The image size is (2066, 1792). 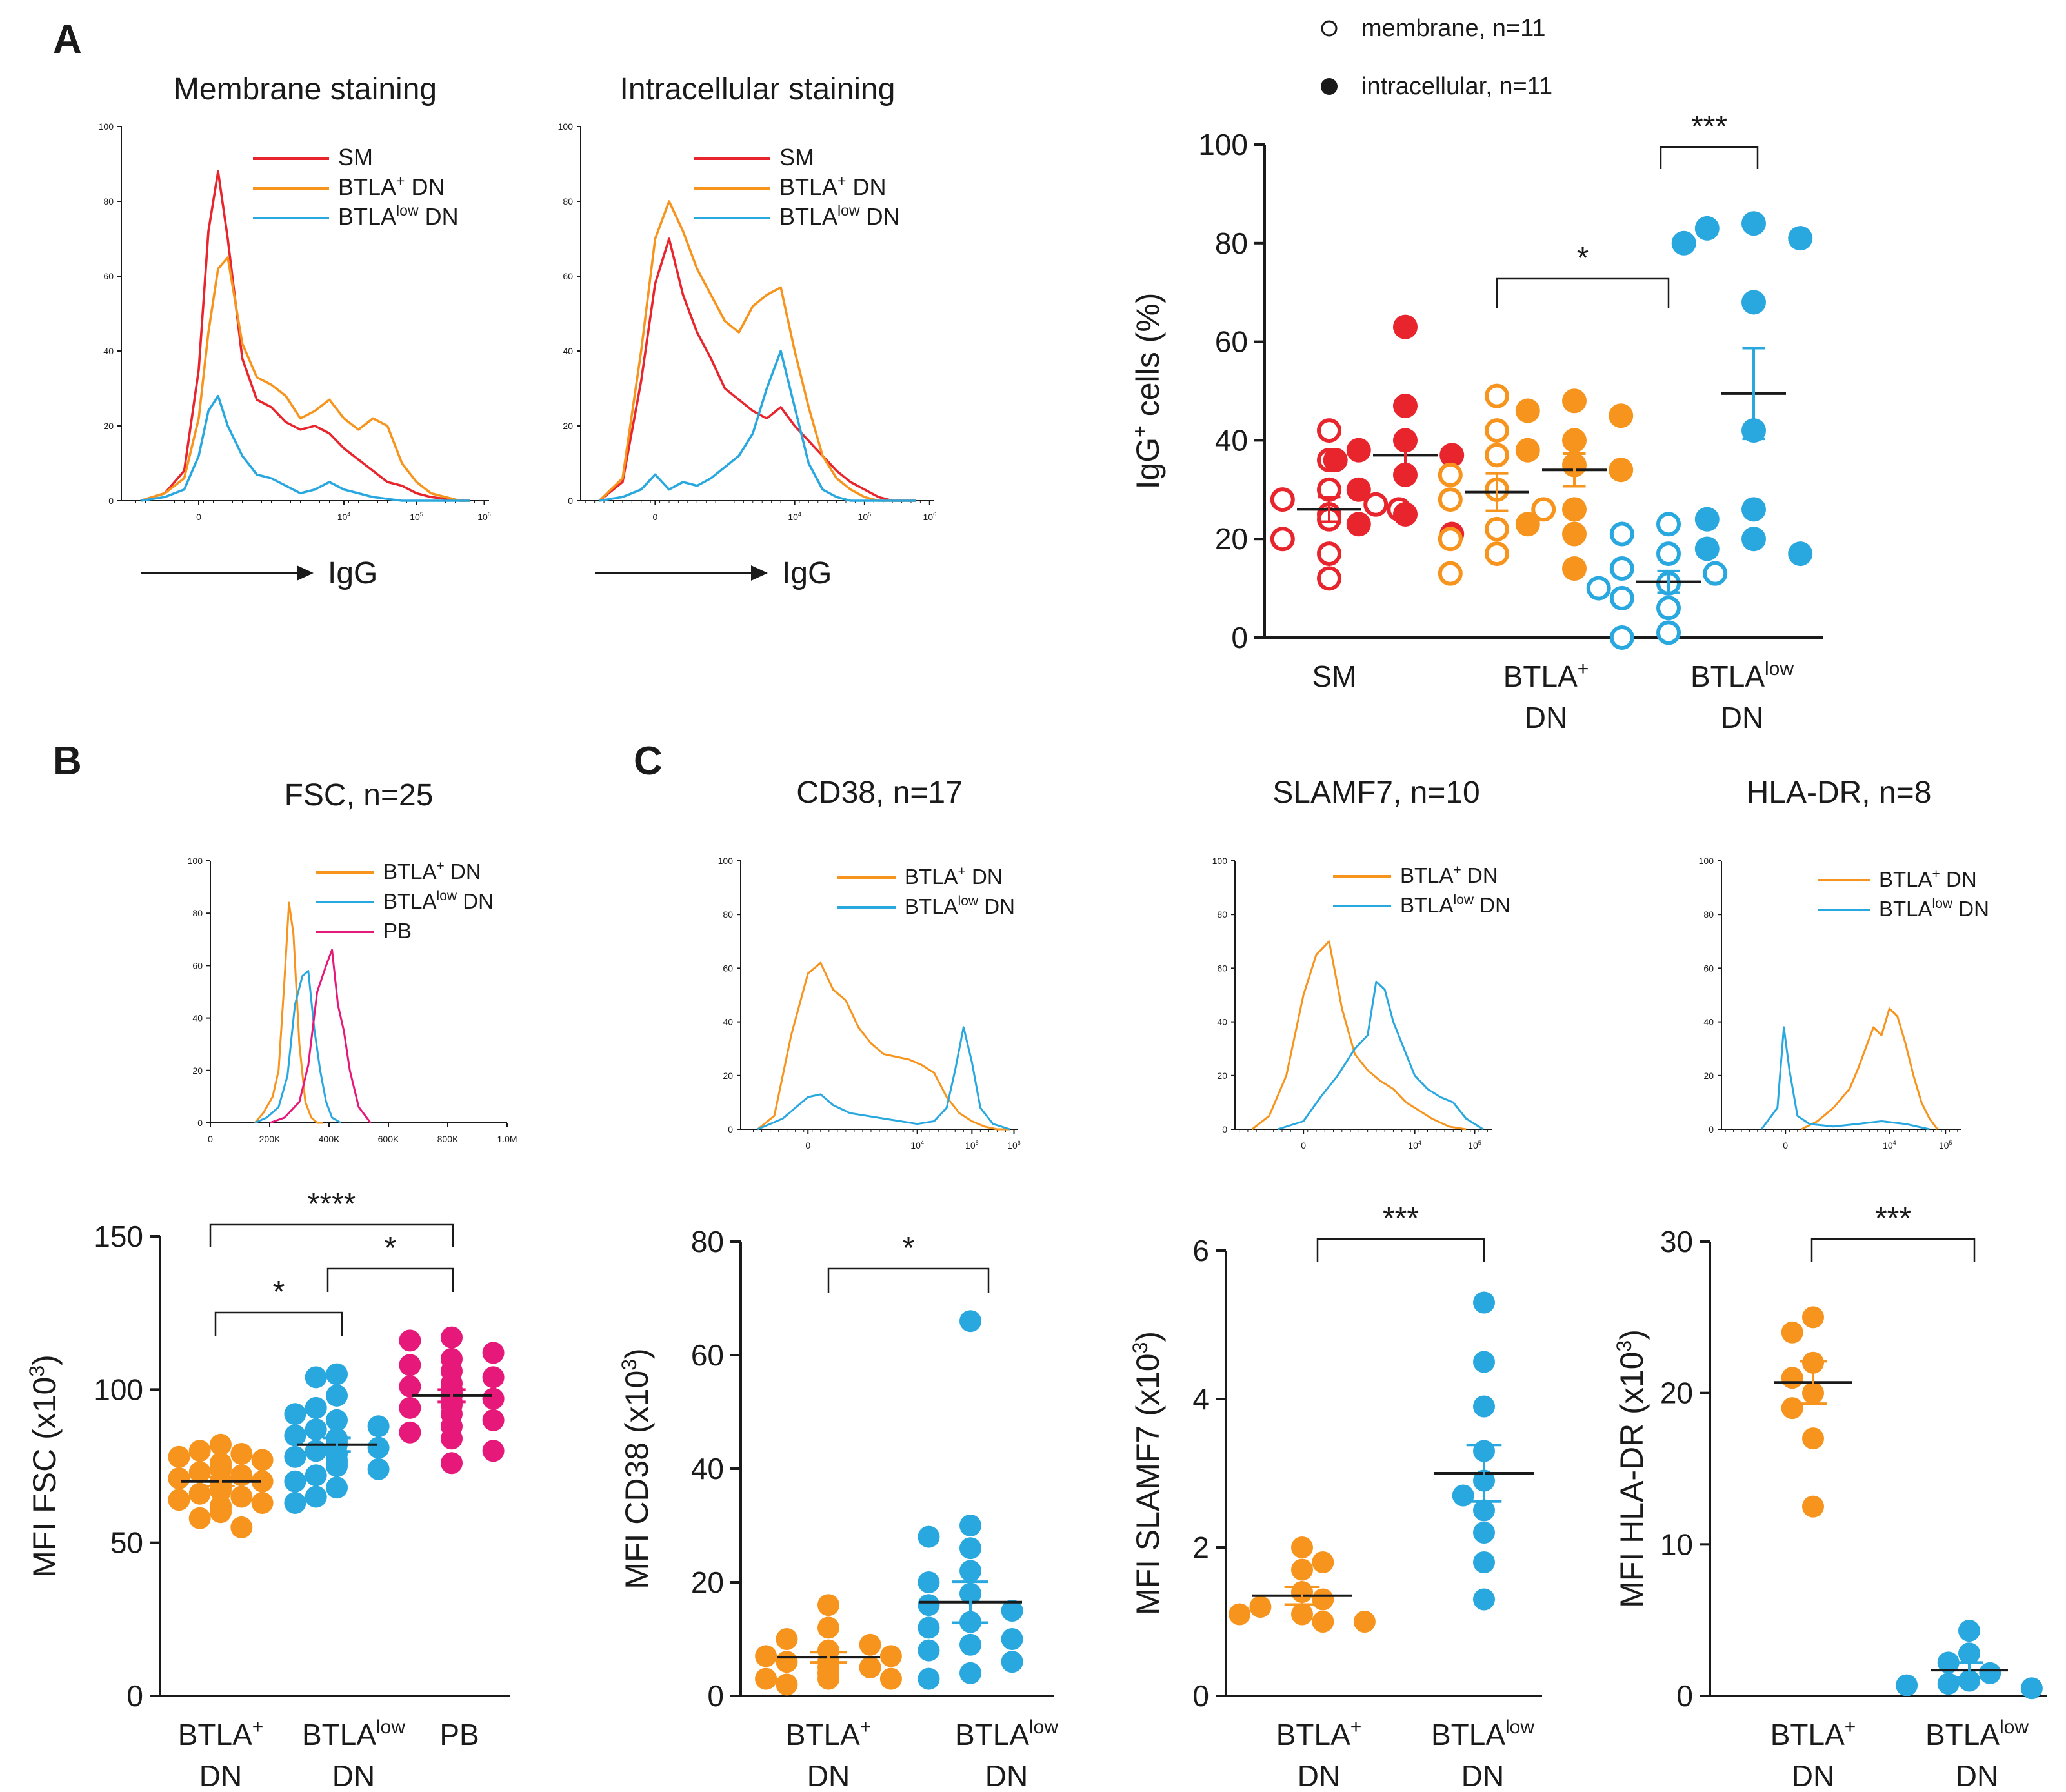 What do you see at coordinates (448, 1139) in the screenshot?
I see `hist-fsc-xtick-label: 800K` at bounding box center [448, 1139].